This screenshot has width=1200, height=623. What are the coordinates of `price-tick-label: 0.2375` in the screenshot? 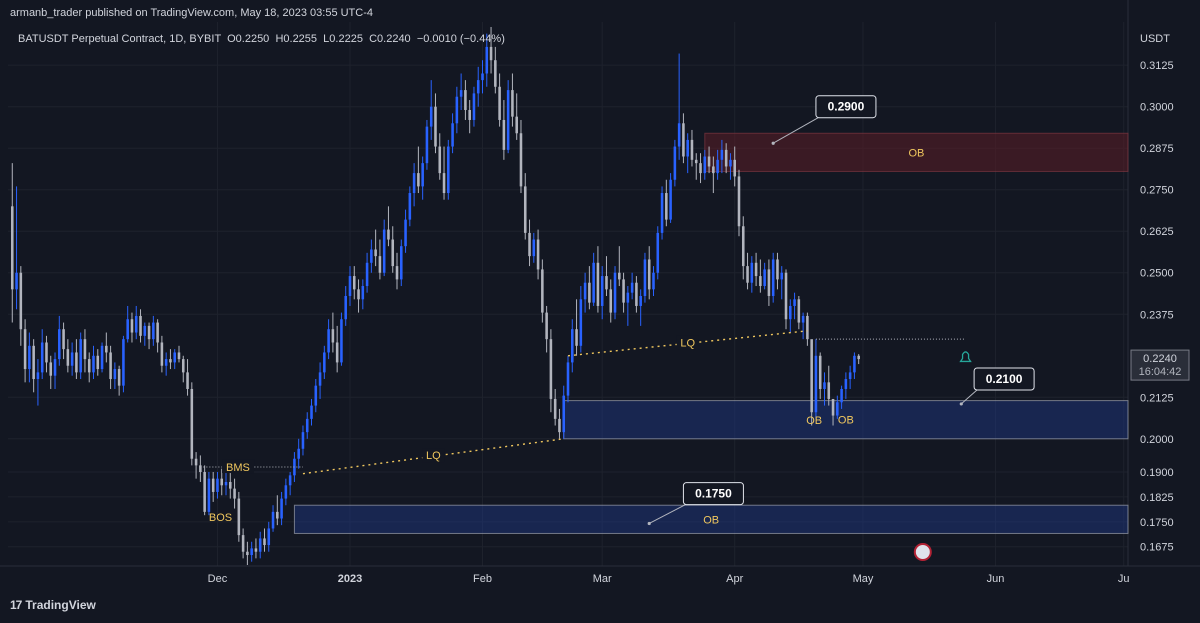 It's located at (1157, 315).